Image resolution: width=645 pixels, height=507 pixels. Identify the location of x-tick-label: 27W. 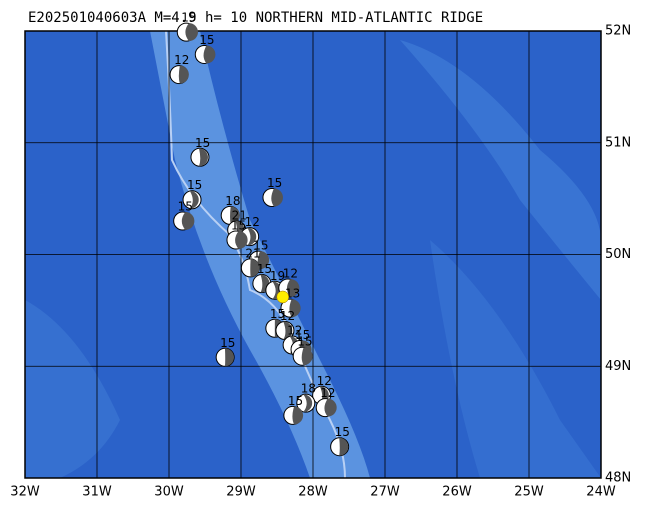
(385, 492).